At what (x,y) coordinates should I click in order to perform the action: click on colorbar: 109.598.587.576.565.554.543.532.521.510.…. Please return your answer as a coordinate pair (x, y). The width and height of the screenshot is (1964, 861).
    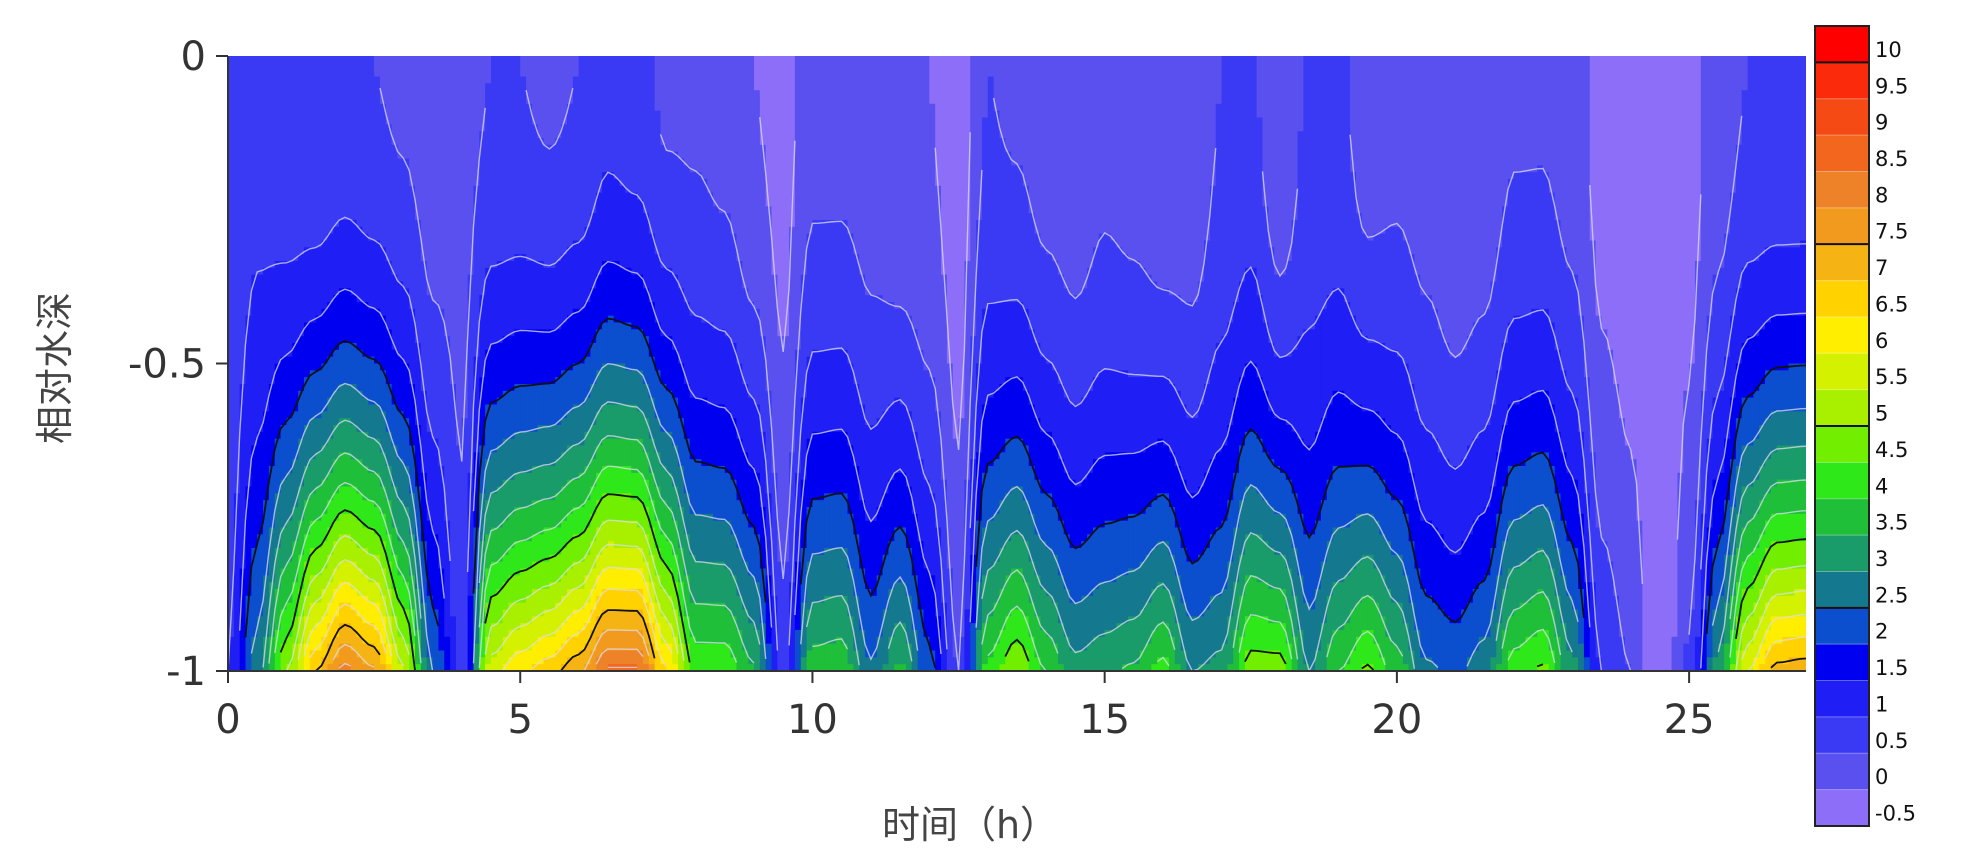
    Looking at the image, I should click on (1865, 426).